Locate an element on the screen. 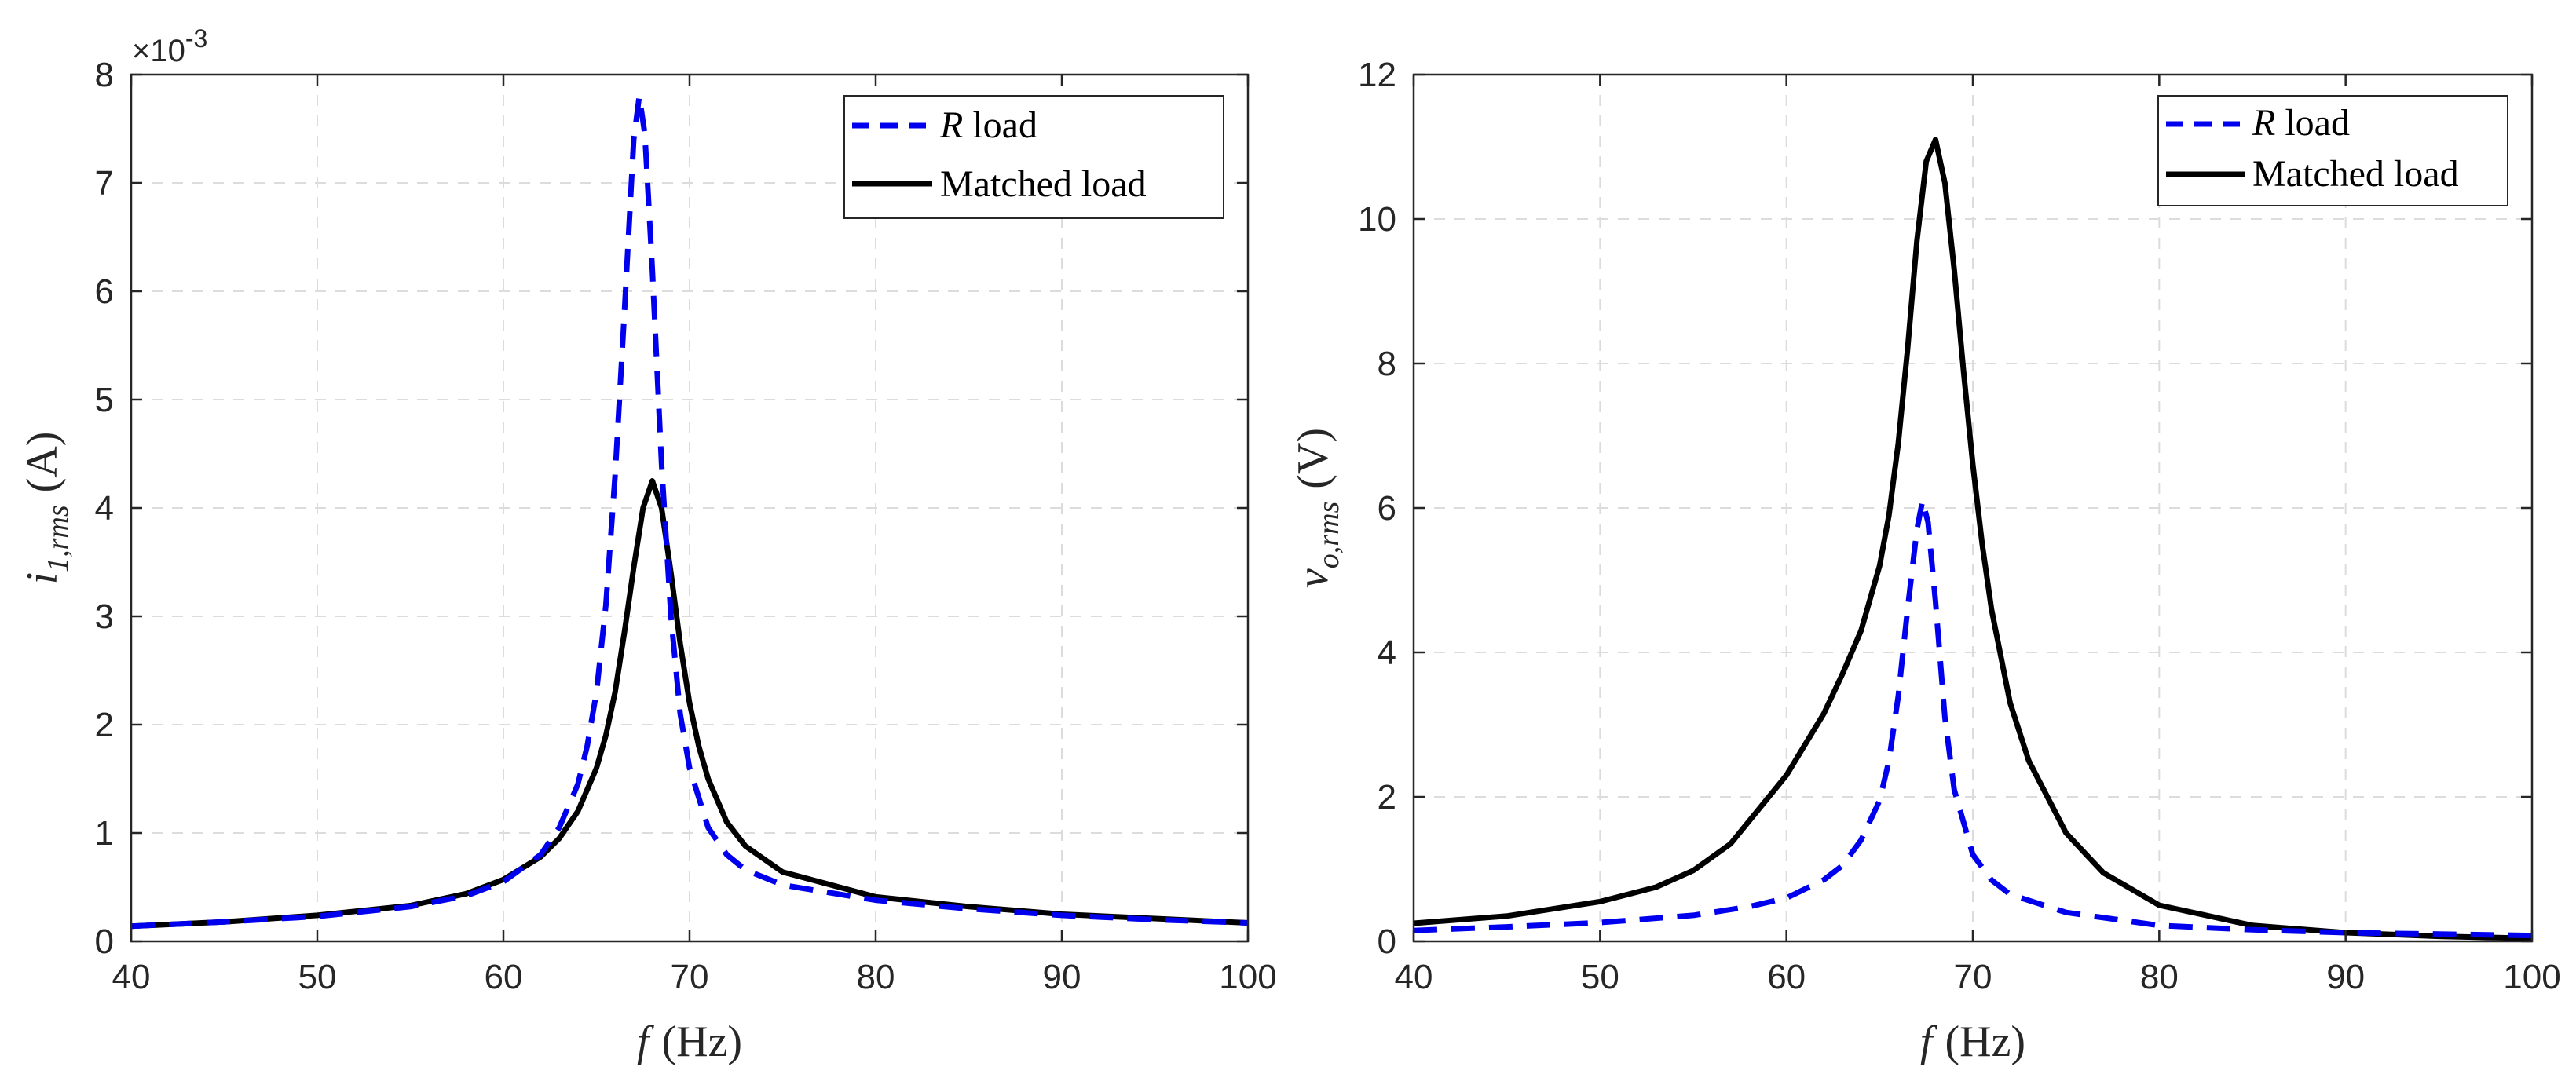  y-tick-label: 7 is located at coordinates (105, 183).